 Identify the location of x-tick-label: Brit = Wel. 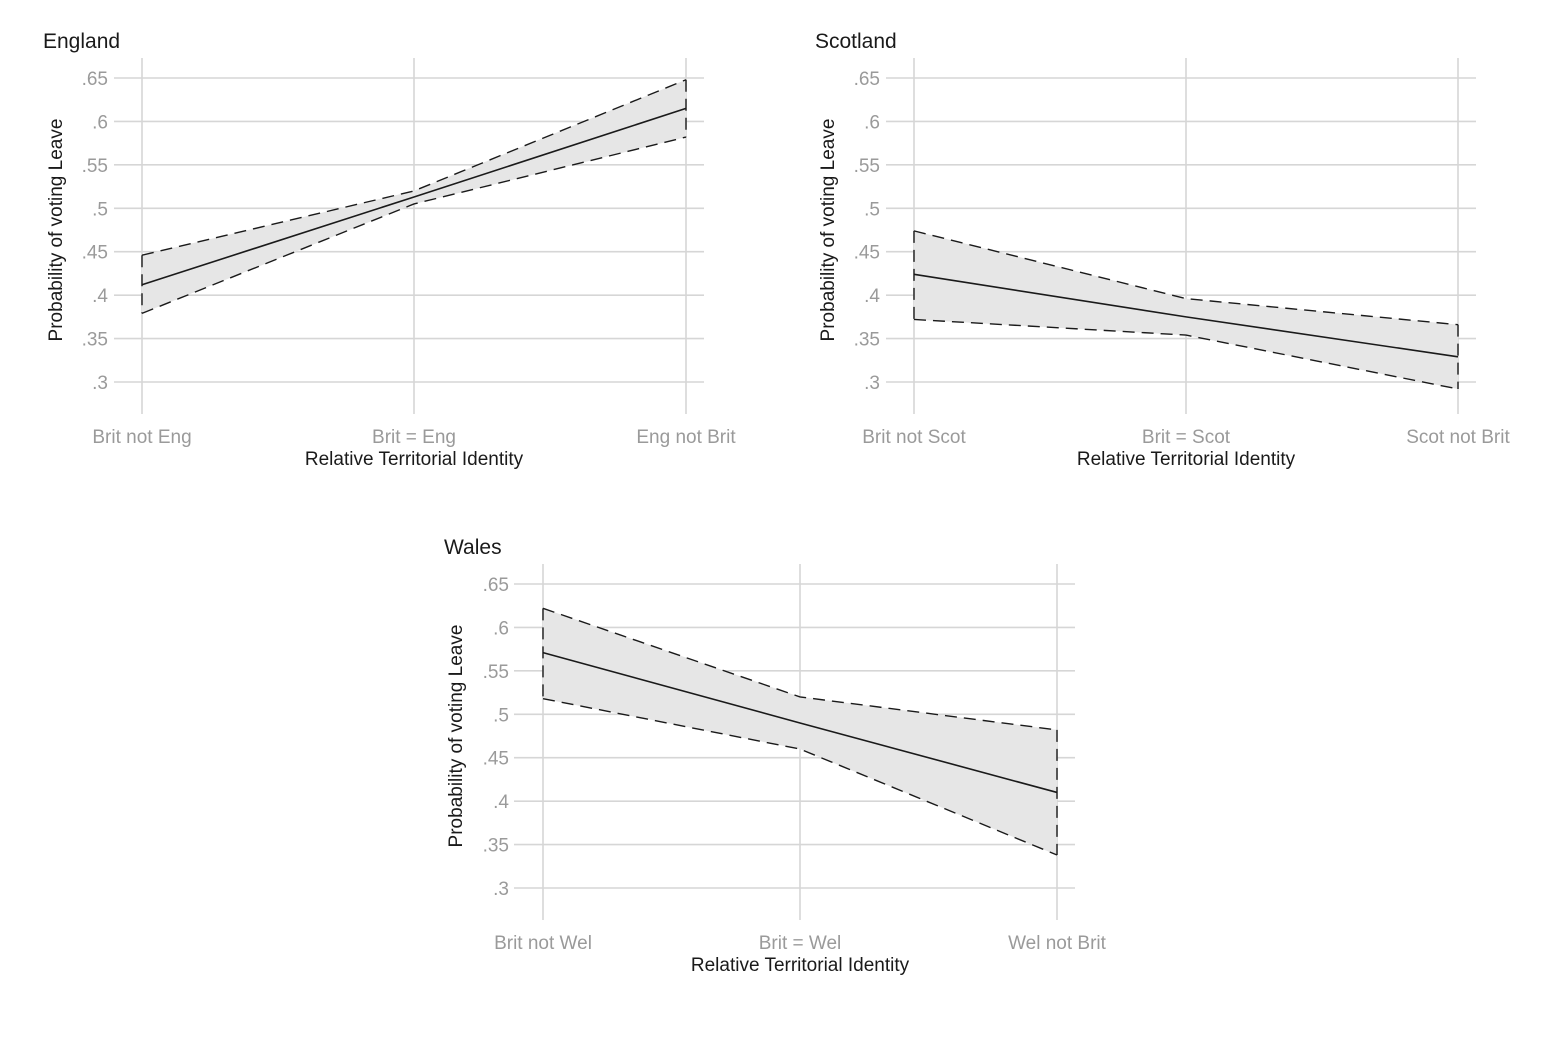
(800, 943).